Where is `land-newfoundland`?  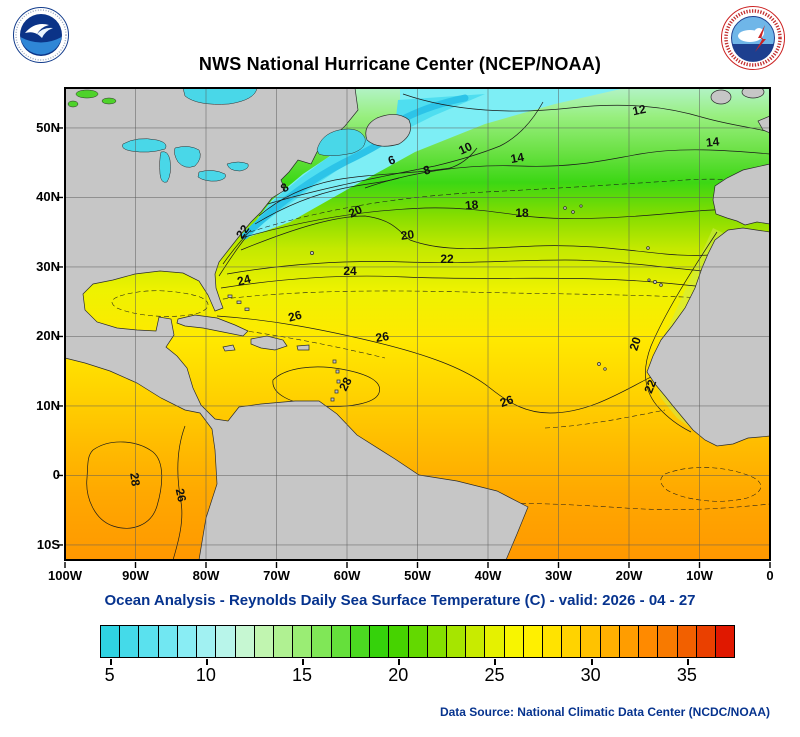 land-newfoundland is located at coordinates (388, 130).